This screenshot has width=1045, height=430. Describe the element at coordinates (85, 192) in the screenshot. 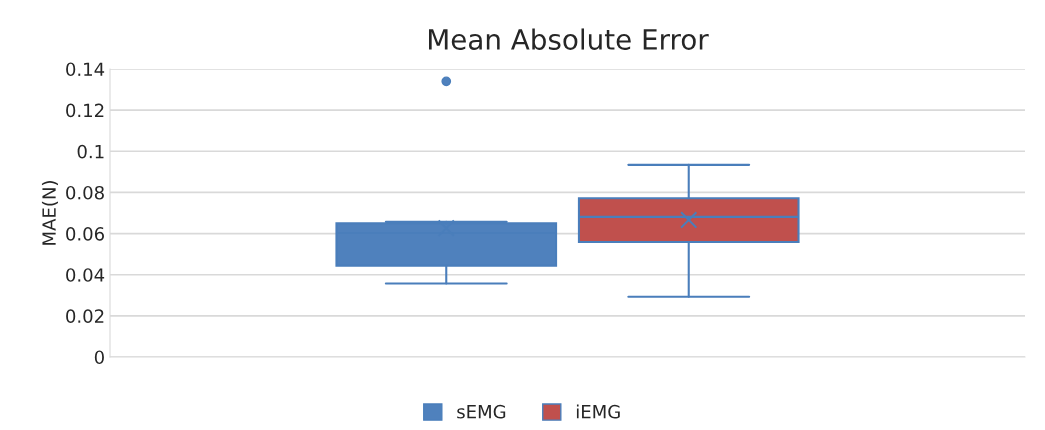

I see `y-tick-label: 0.08` at that location.